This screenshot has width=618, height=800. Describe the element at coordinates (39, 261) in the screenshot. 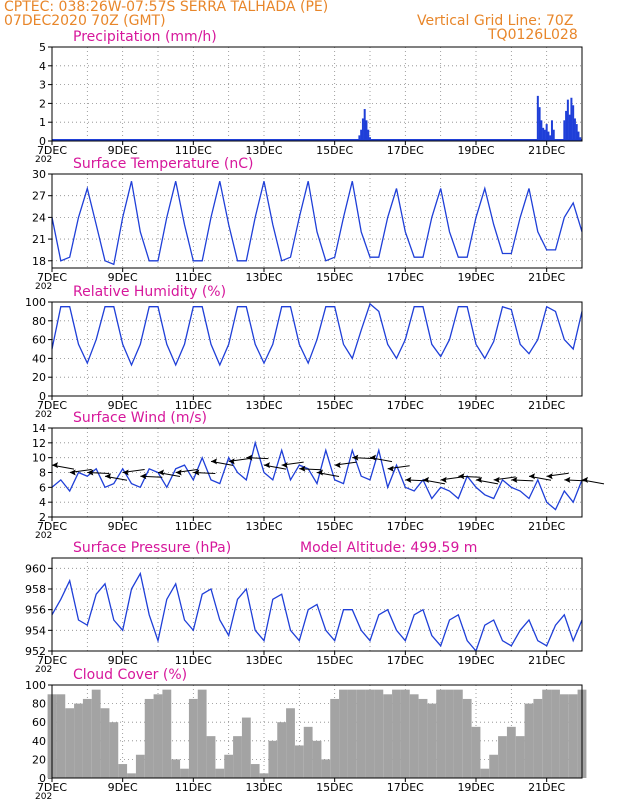

I see `y-tick-label: 18` at that location.